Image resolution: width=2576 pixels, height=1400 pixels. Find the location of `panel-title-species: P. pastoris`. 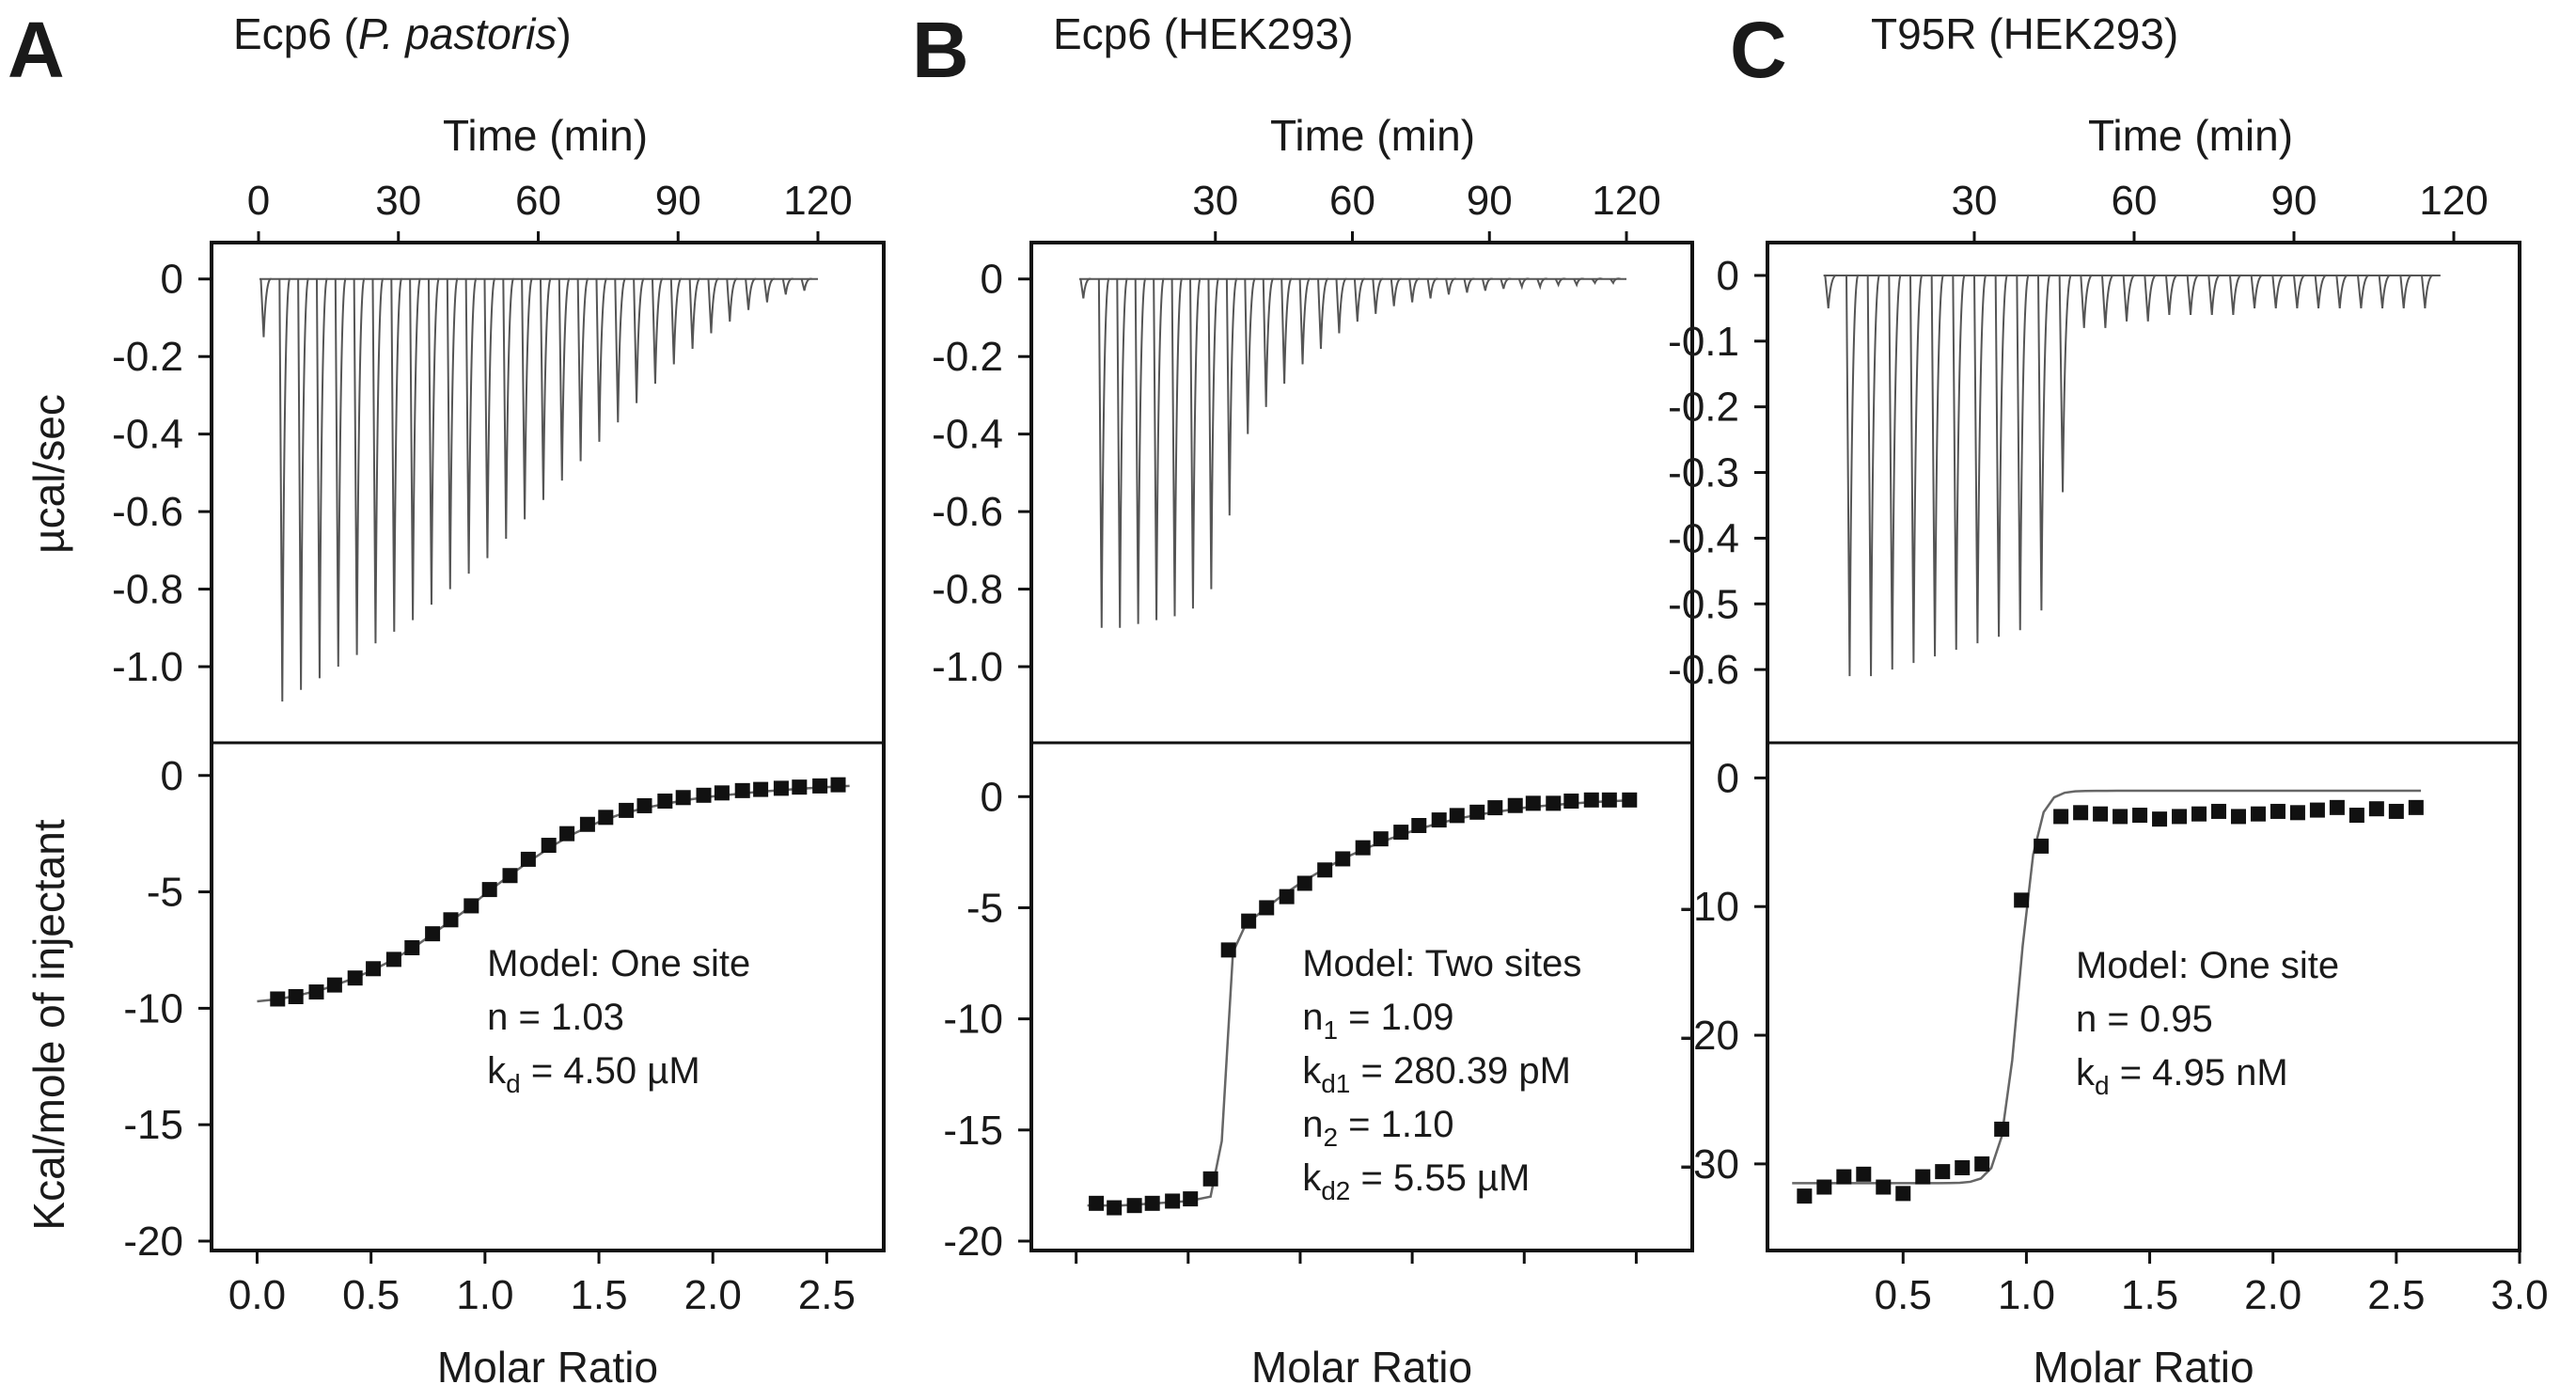

panel-title-species: P. pastoris is located at coordinates (458, 33).